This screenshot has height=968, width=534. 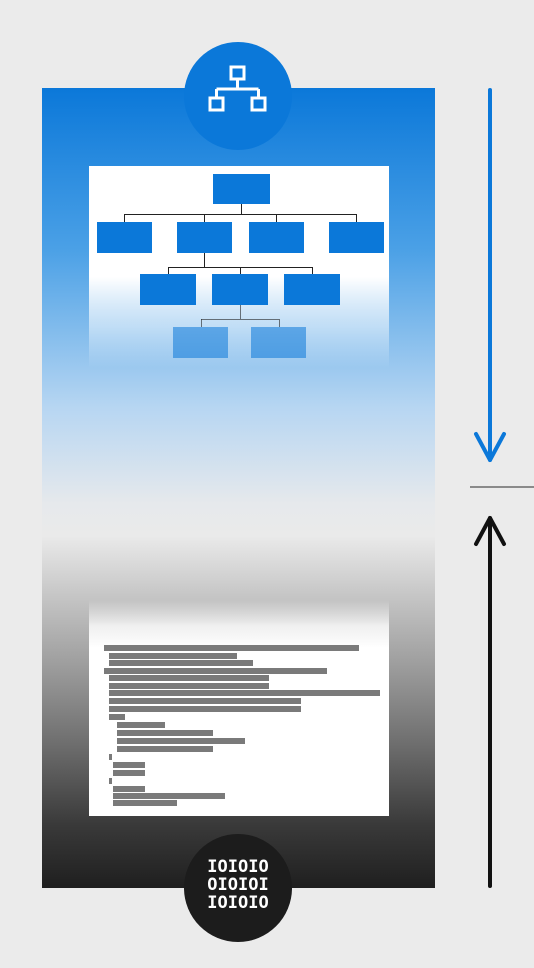 I want to click on binary-icon: IOIOIO OIOIOI IOIOIO, so click(x=238, y=885).